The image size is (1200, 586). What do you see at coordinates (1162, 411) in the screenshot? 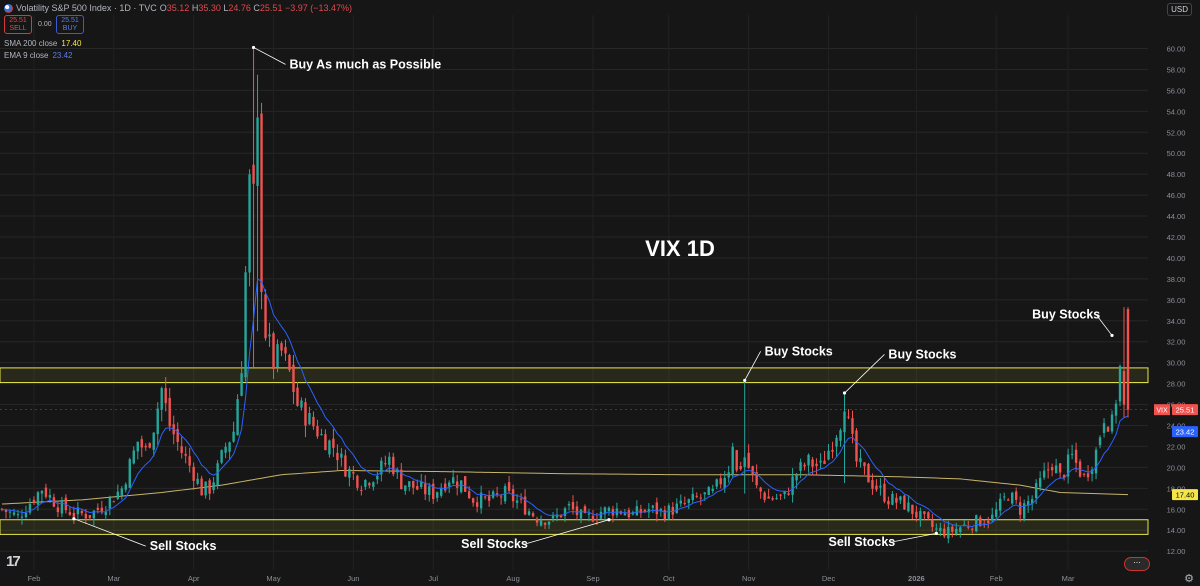
I see `symbol-tag: VIX` at bounding box center [1162, 411].